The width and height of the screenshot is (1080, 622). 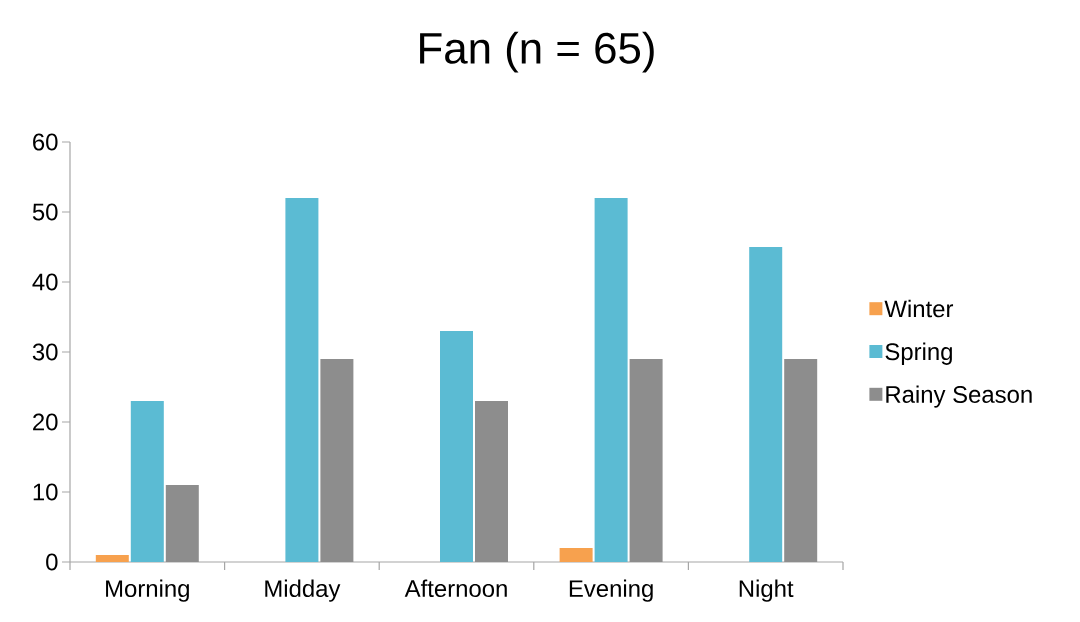 I want to click on y-tick-label: 50, so click(x=45, y=212).